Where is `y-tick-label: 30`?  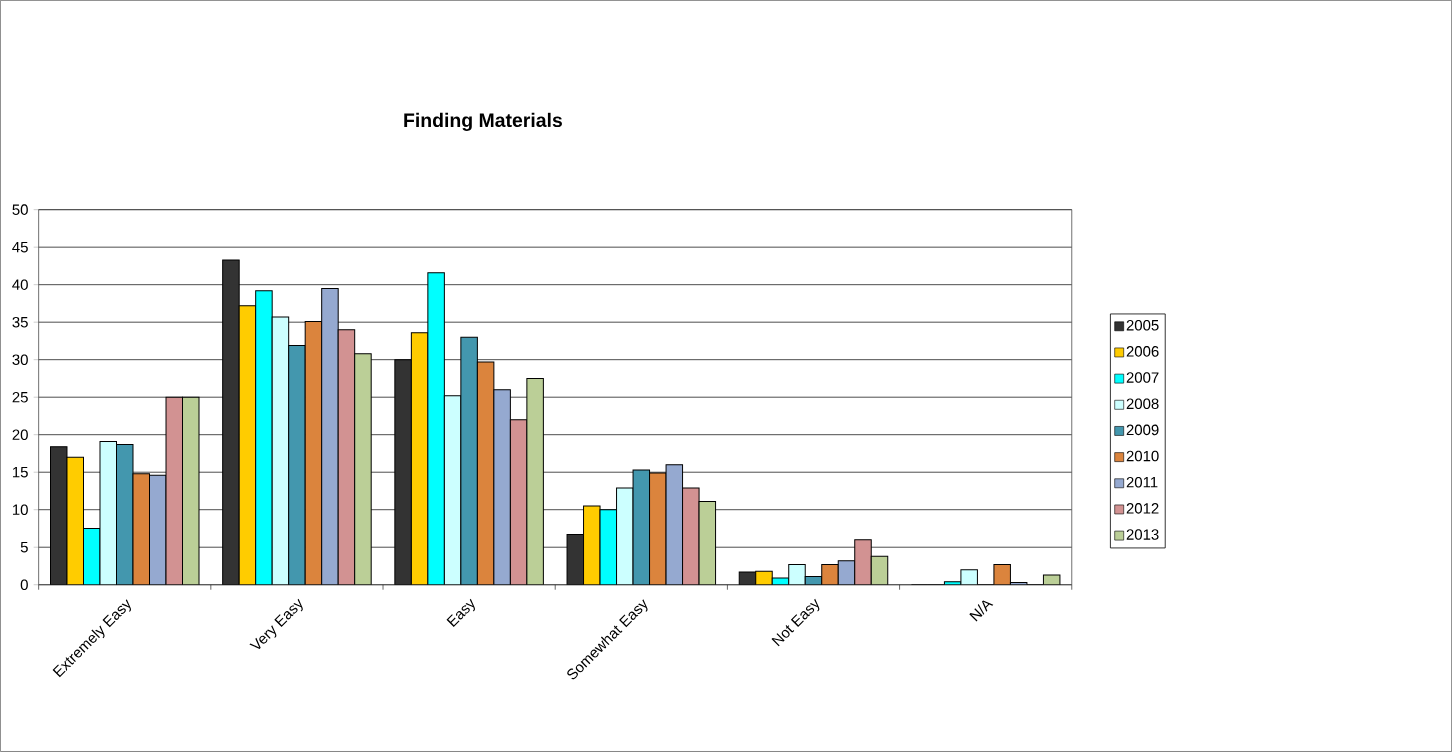 y-tick-label: 30 is located at coordinates (20, 360).